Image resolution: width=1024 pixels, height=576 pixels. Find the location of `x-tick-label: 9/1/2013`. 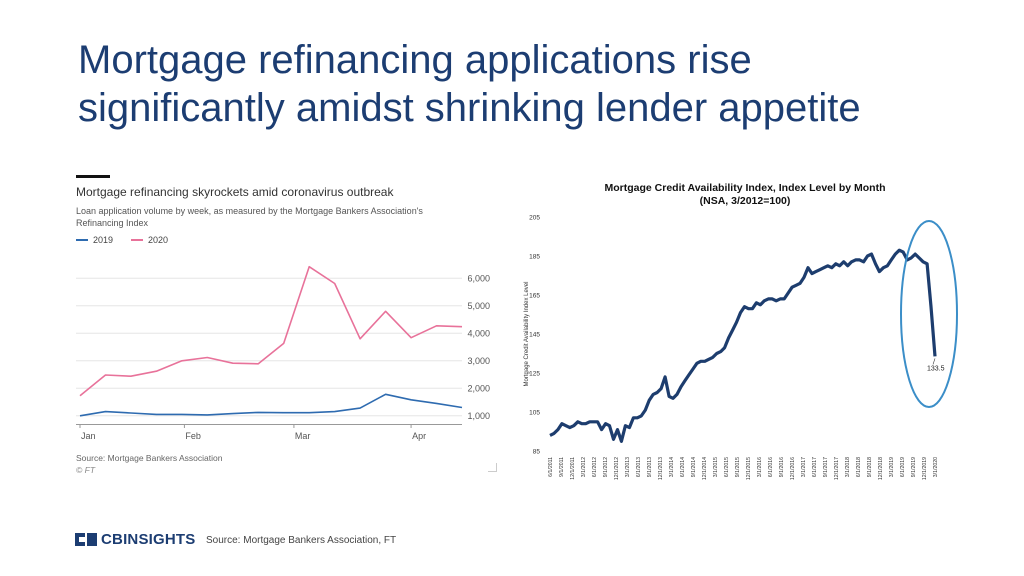

x-tick-label: 9/1/2013 is located at coordinates (650, 467).